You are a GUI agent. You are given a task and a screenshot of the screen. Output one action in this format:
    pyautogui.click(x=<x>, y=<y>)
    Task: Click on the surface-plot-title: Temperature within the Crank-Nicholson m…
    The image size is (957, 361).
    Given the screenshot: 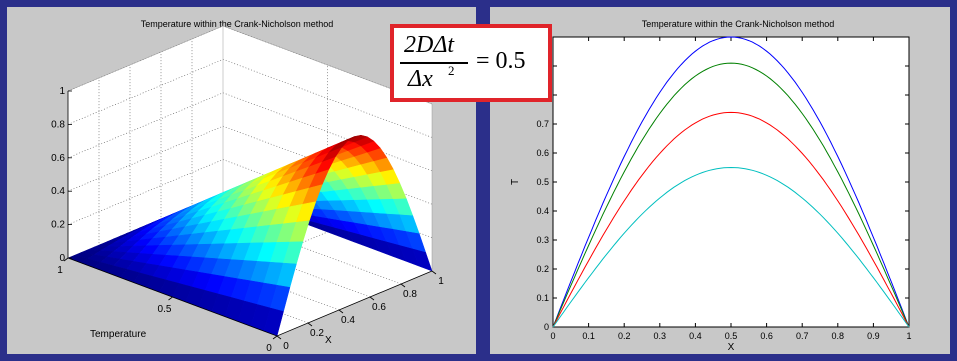 What is the action you would take?
    pyautogui.click(x=237, y=24)
    